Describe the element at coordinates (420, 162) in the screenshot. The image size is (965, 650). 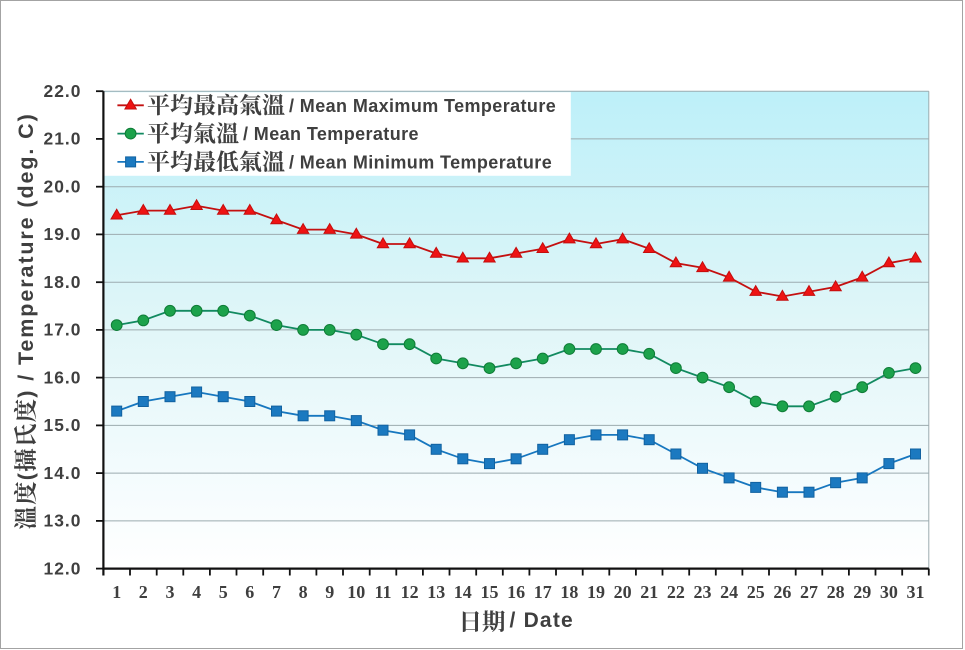
I see `svg-text: / Mean Minimum Temperature` at that location.